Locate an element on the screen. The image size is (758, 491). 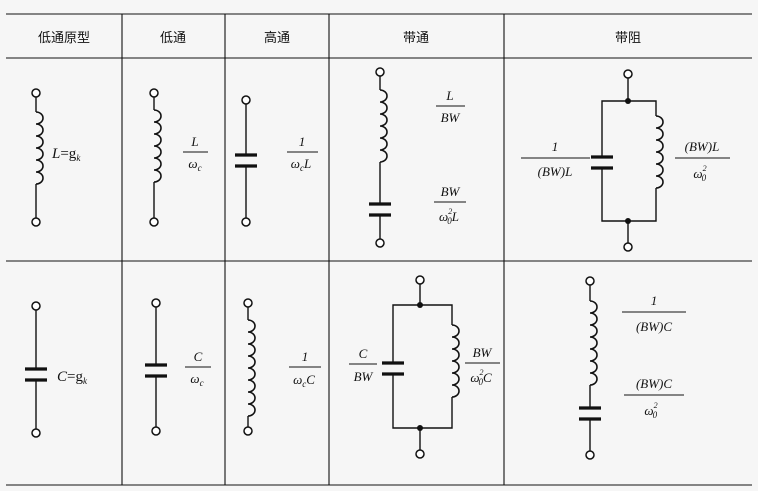
bandstop-capacitor-value: 1 (BW)L is located at coordinates (555, 159).